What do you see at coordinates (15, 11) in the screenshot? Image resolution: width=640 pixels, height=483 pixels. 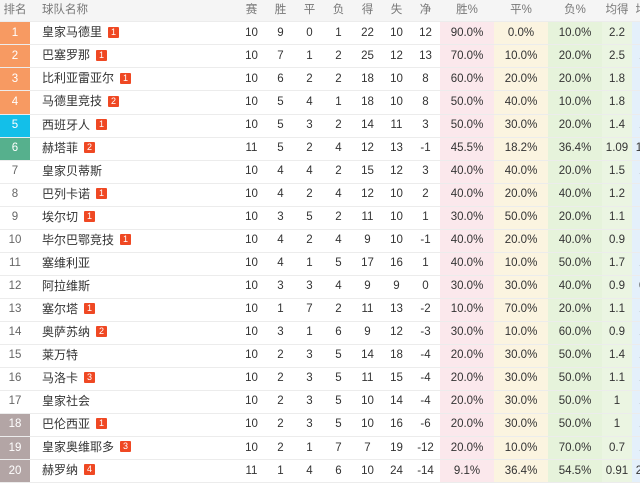 I see `column-header-rank: 排名` at bounding box center [15, 11].